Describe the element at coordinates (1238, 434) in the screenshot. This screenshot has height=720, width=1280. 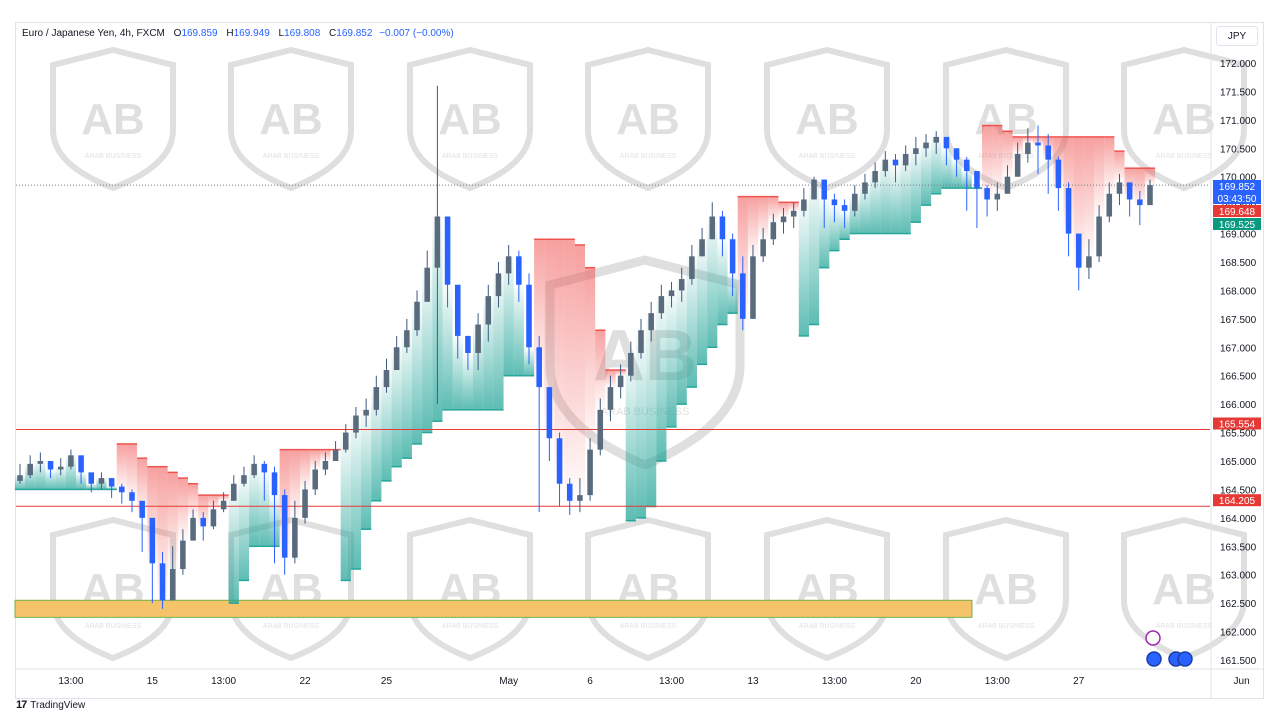
I see `y-axis-tick: 165.500` at that location.